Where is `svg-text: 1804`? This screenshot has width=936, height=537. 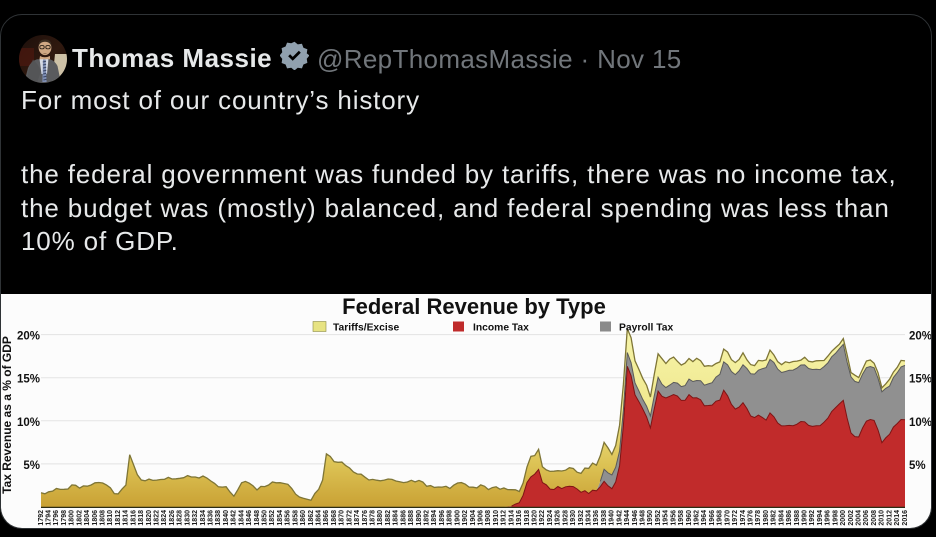
svg-text: 1804 is located at coordinates (87, 518).